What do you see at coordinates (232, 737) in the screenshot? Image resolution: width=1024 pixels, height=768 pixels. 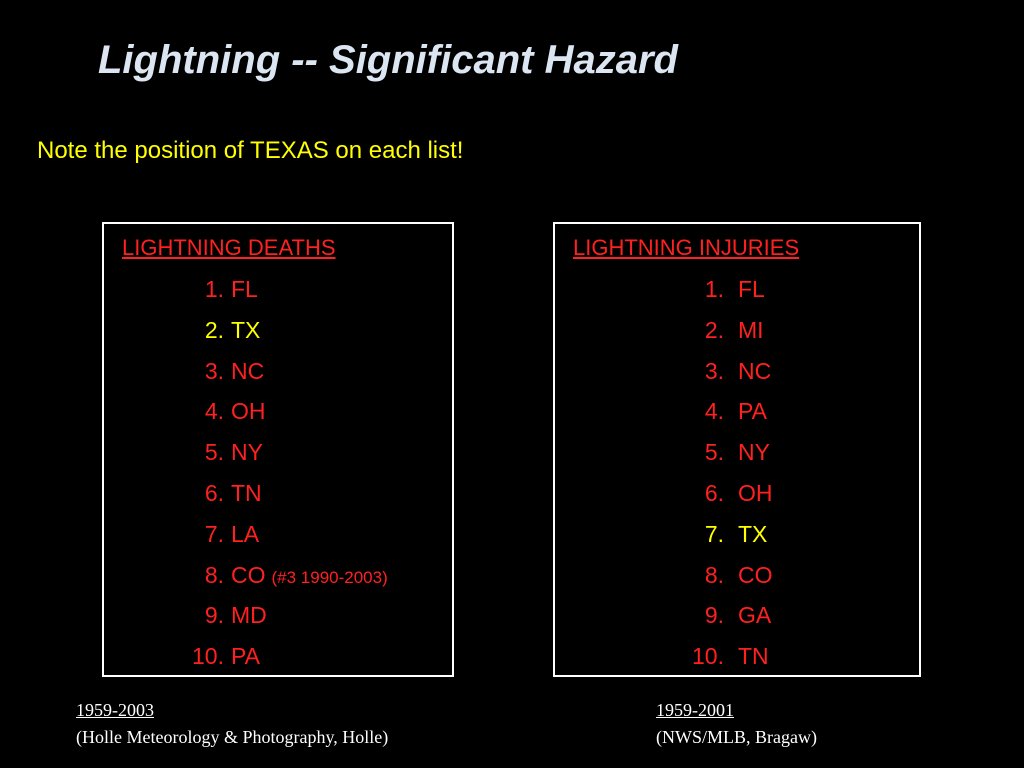 I see `deaths-source-credit: (Holle Meteorology & Photography, Holle)` at bounding box center [232, 737].